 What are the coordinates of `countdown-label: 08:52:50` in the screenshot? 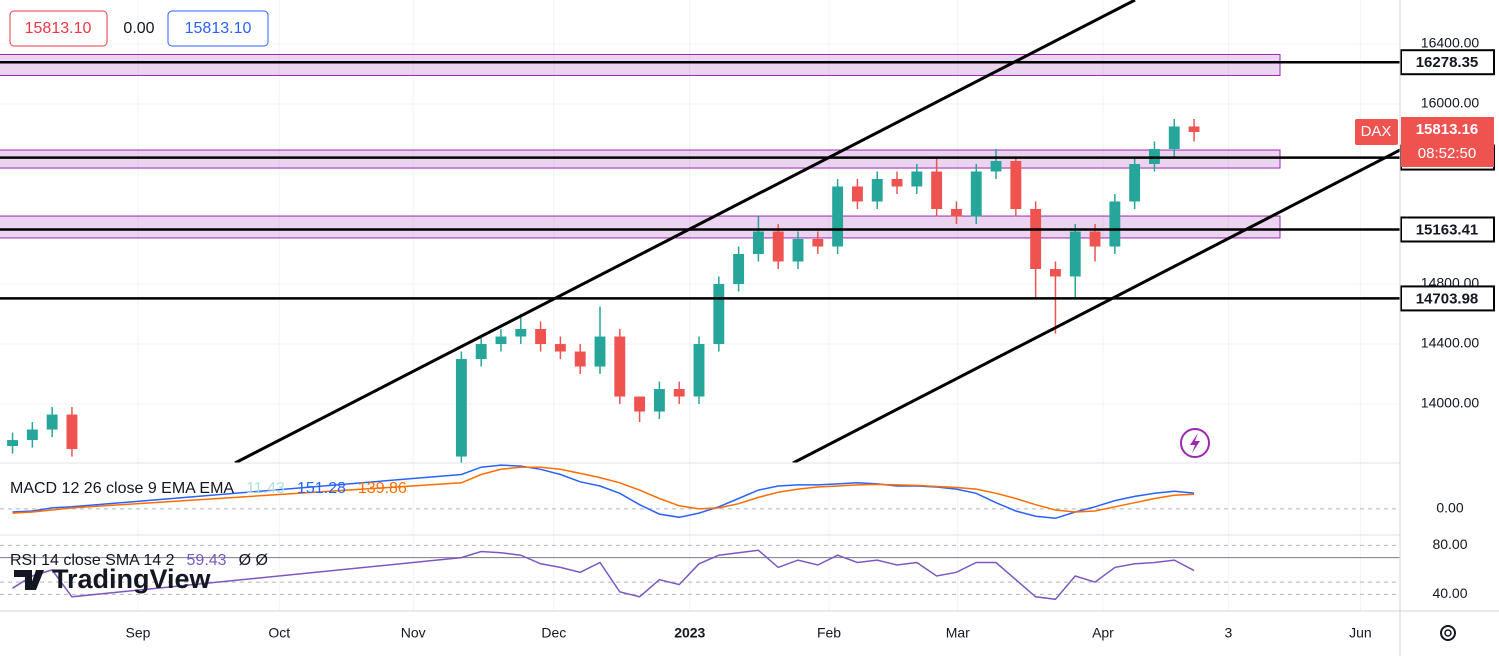 It's located at (1447, 153).